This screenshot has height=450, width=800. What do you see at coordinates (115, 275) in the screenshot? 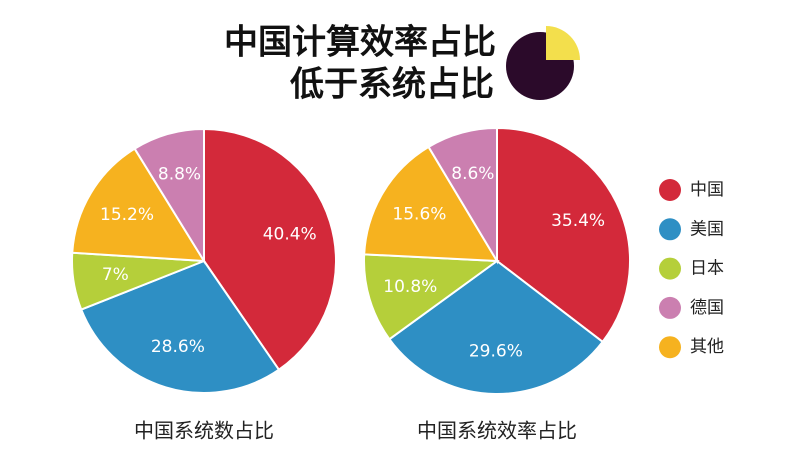
I see `value-label: 7%` at bounding box center [115, 275].